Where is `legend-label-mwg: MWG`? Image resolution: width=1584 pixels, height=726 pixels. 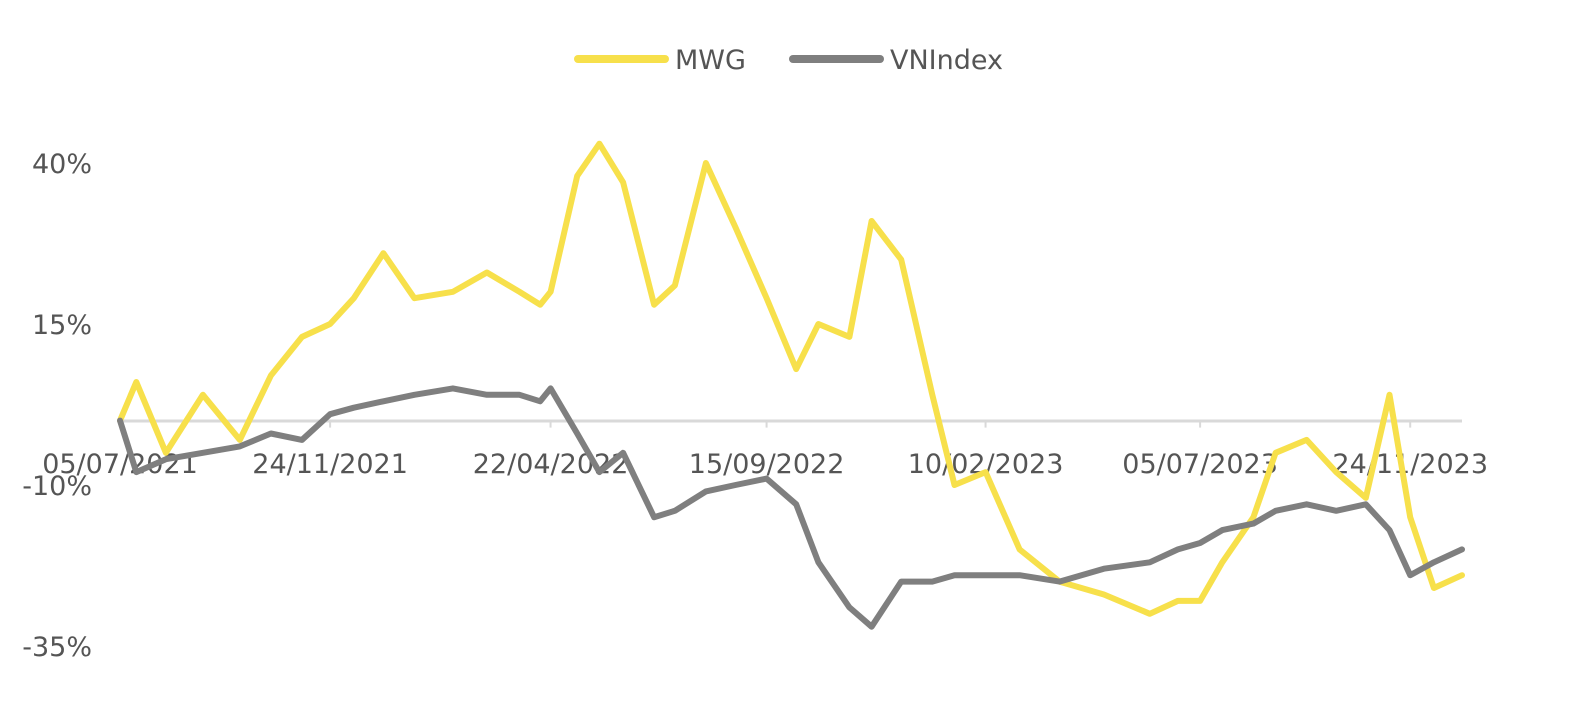 legend-label-mwg: MWG is located at coordinates (710, 60).